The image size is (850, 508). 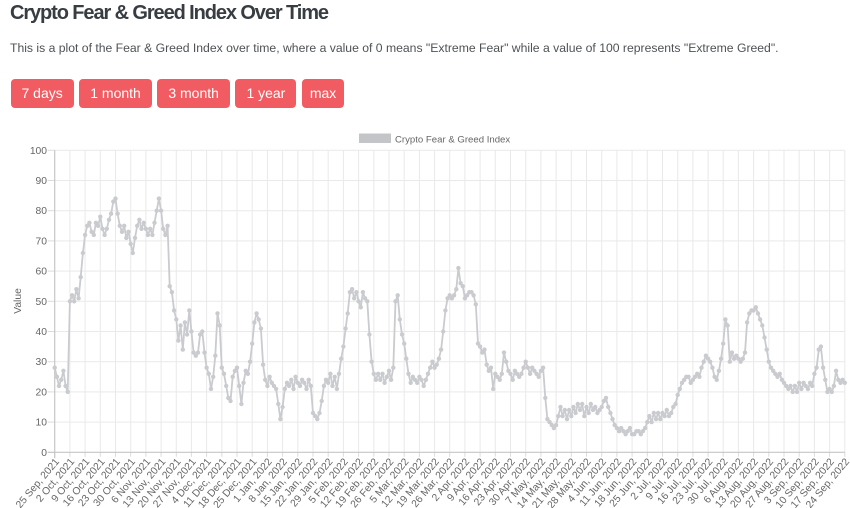 What do you see at coordinates (42, 332) in the screenshot?
I see `svg-text: 40` at bounding box center [42, 332].